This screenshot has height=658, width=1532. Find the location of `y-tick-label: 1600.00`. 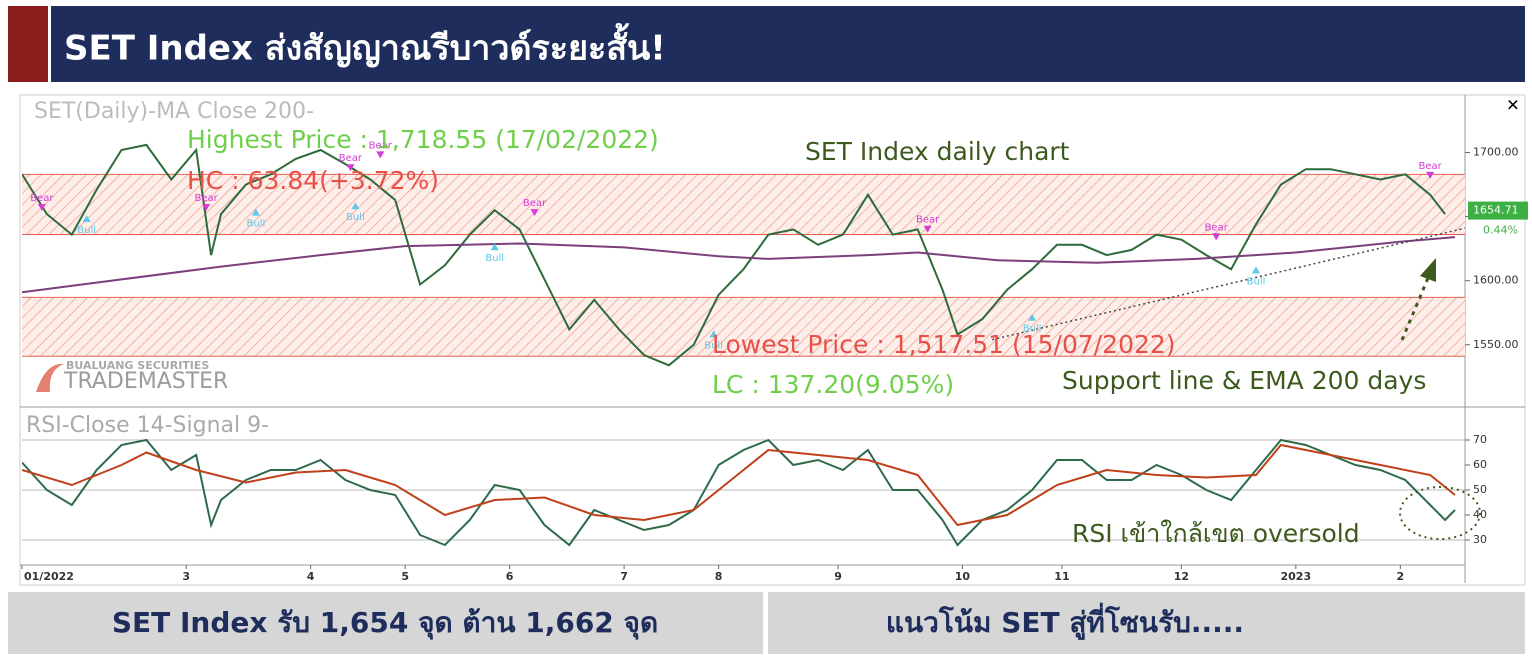

y-tick-label: 1600.00 is located at coordinates (1496, 280).